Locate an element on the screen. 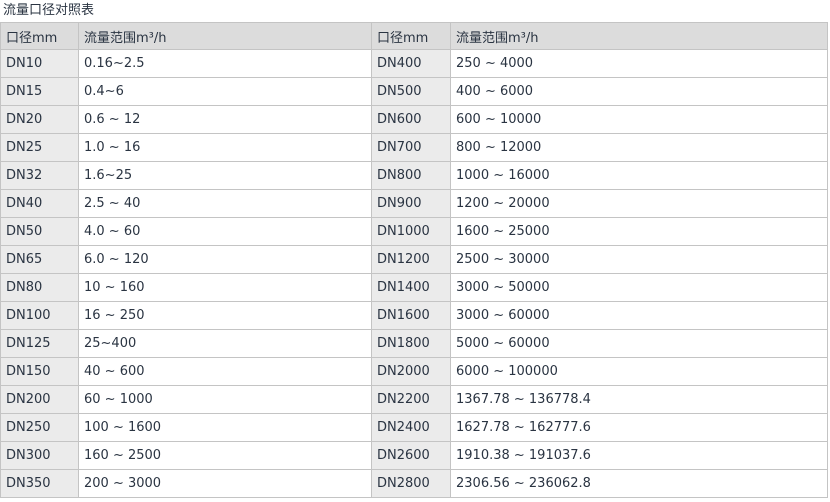 This screenshot has height=502, width=830. cell-diameter-right: DN1200 is located at coordinates (411, 259).